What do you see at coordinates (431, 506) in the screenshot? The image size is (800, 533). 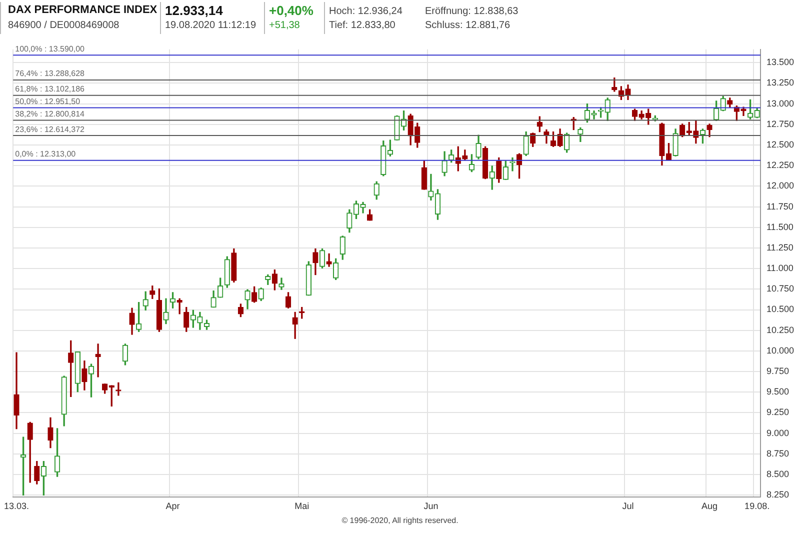 I see `x-tick-label: Jun` at bounding box center [431, 506].